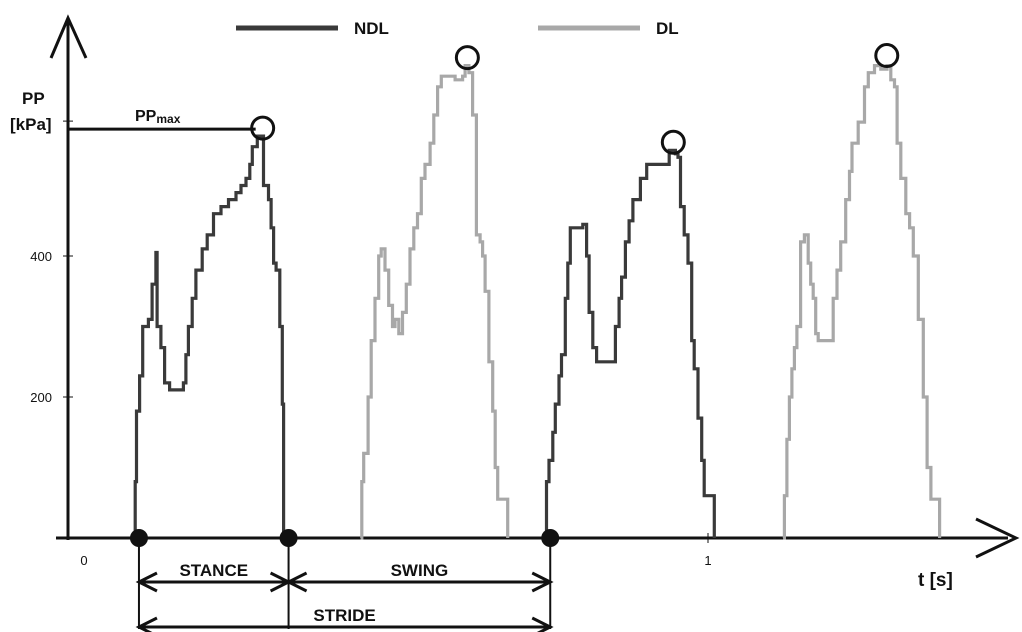 This screenshot has height=632, width=1022. I want to click on y-axis-title: PP, so click(33, 98).